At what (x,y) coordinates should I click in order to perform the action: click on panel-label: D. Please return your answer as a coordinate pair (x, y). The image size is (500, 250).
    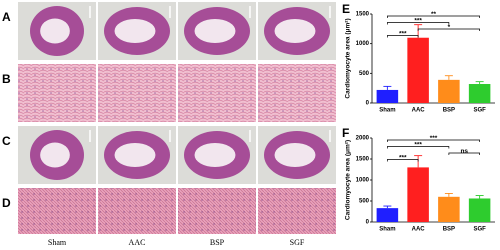
    Looking at the image, I should click on (6, 203).